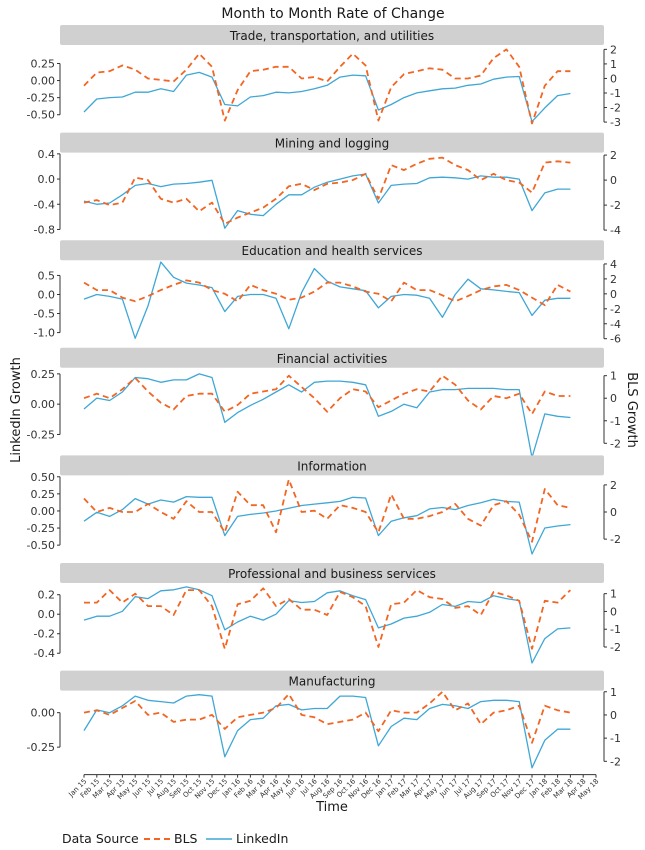  Describe the element at coordinates (44, 314) in the screenshot. I see `left-tick-label: -0.5` at that location.